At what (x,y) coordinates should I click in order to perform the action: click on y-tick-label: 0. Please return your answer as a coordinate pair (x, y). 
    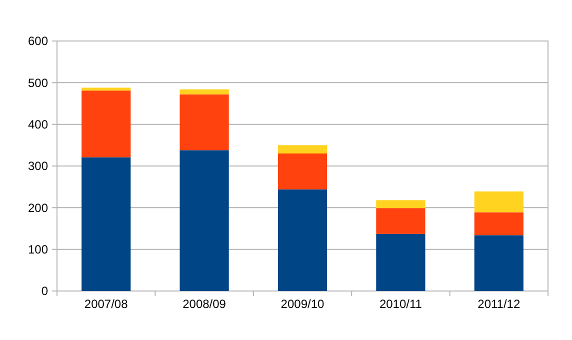
    Looking at the image, I should click on (44, 291).